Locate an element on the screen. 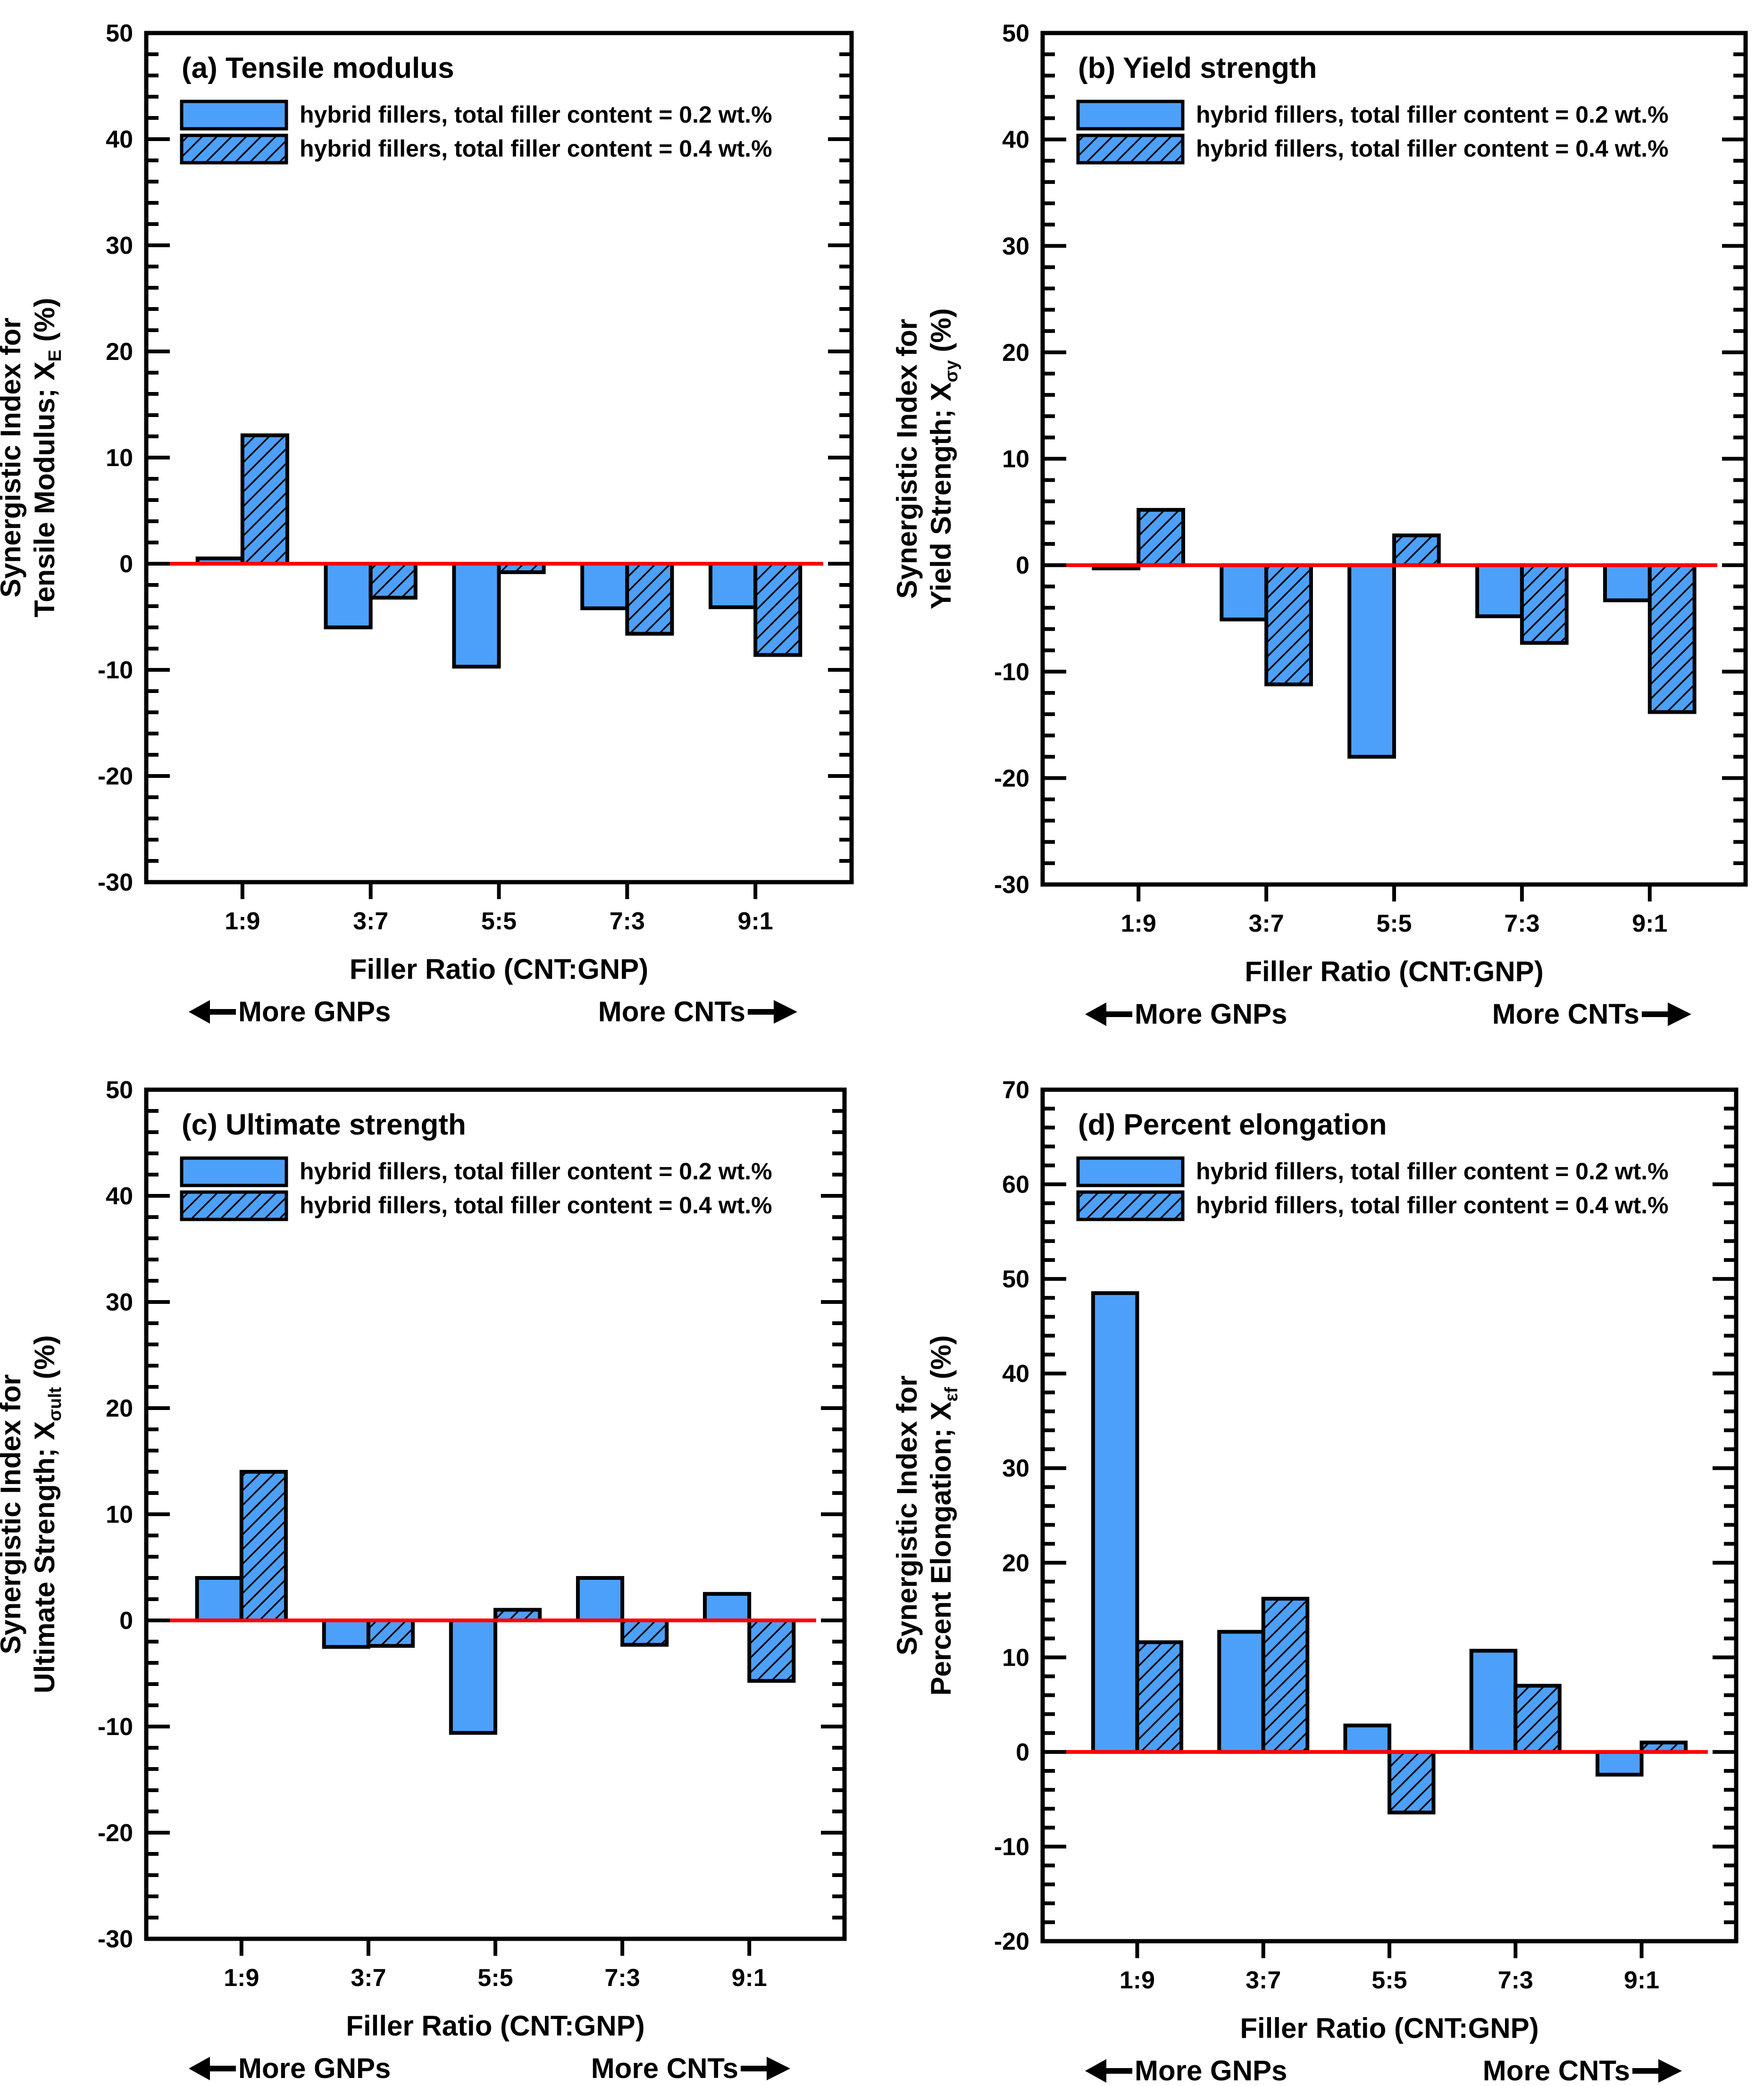 Image resolution: width=1764 pixels, height=2086 pixels. bar-b-s0-5:5 is located at coordinates (1371, 661).